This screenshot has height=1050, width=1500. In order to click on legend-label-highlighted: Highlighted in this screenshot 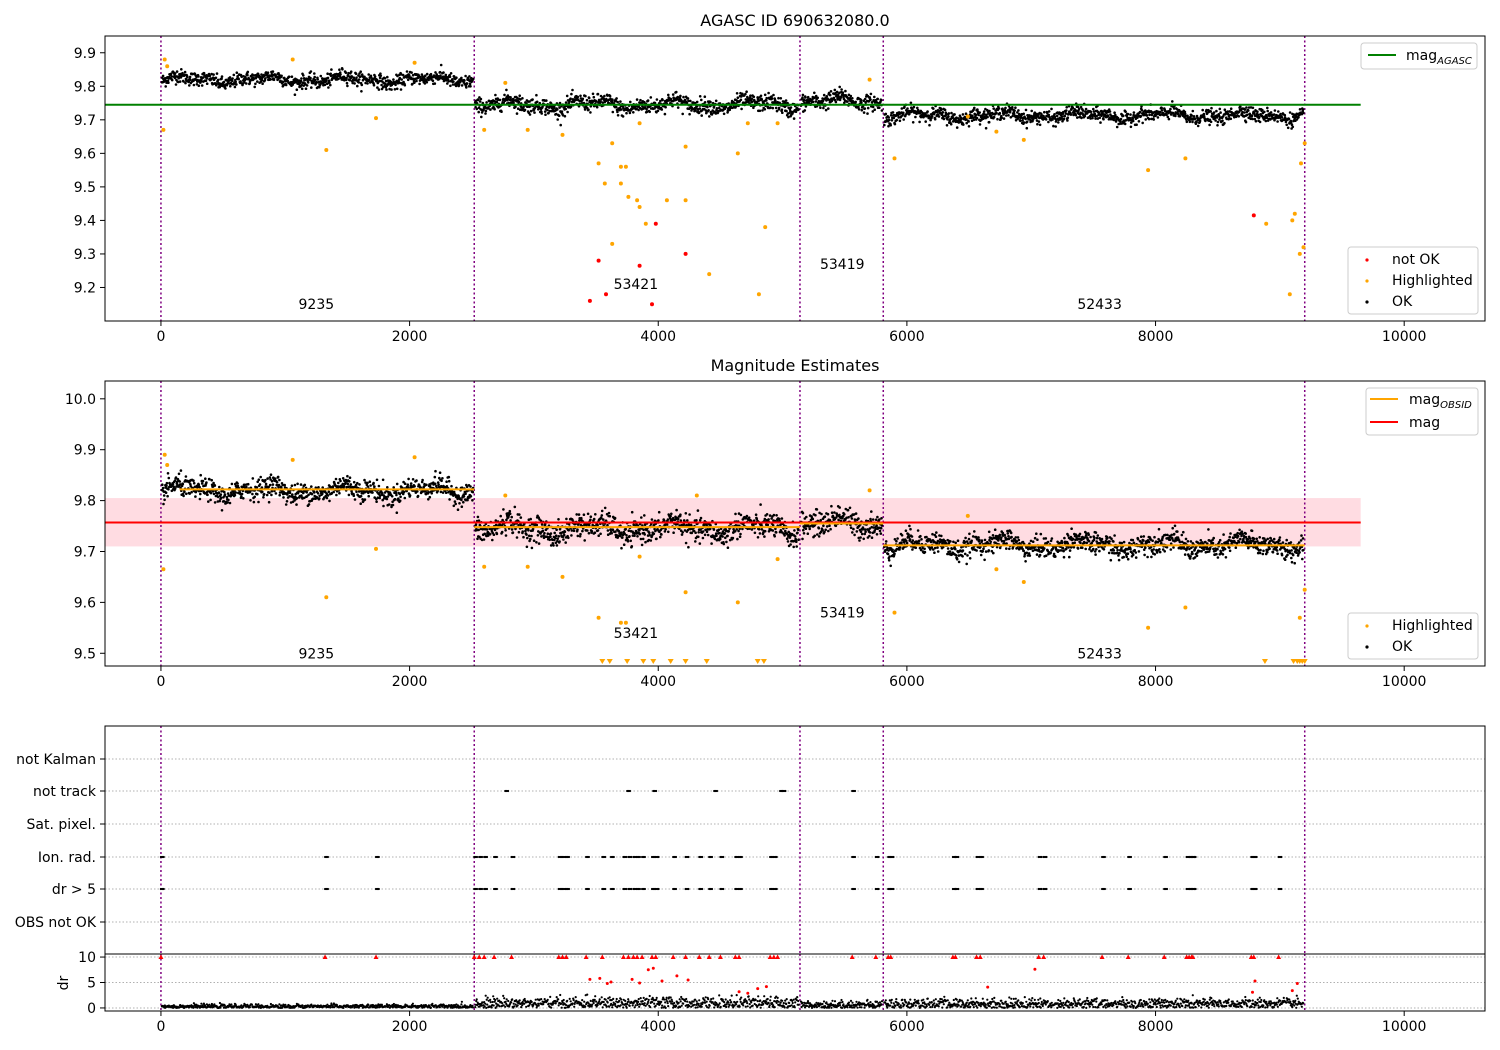, I will do `click(1432, 281)`.